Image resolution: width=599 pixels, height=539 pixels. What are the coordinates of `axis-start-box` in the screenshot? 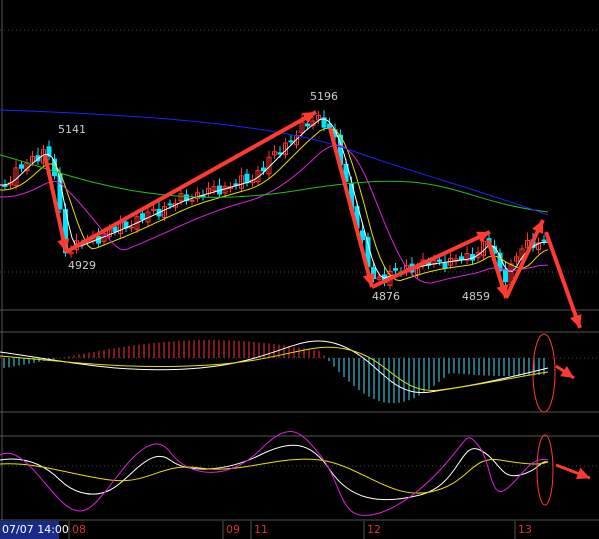 It's located at (29, 530).